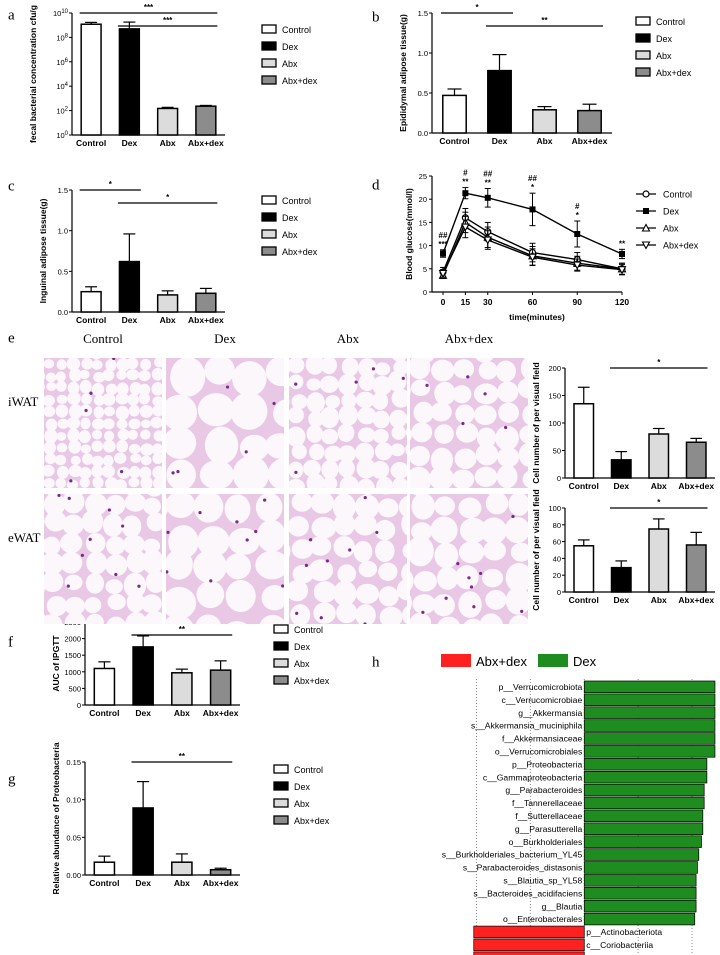 Image resolution: width=720 pixels, height=955 pixels. What do you see at coordinates (671, 229) in the screenshot?
I see `legend-label-d: Abx` at bounding box center [671, 229].